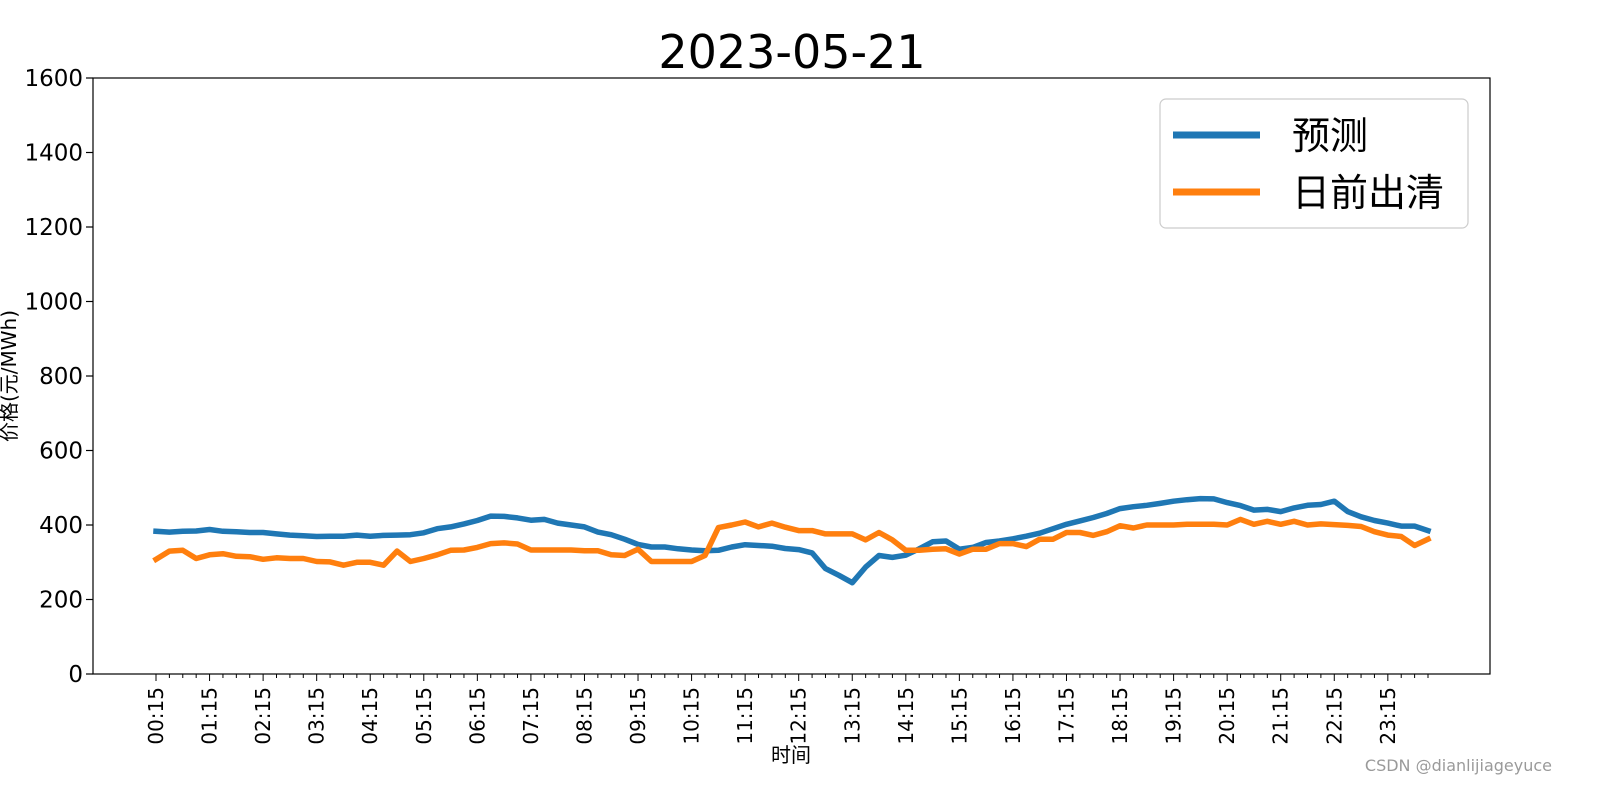 The height and width of the screenshot is (800, 1600). What do you see at coordinates (959, 716) in the screenshot?
I see `x-tick-label: 15:15` at bounding box center [959, 716].